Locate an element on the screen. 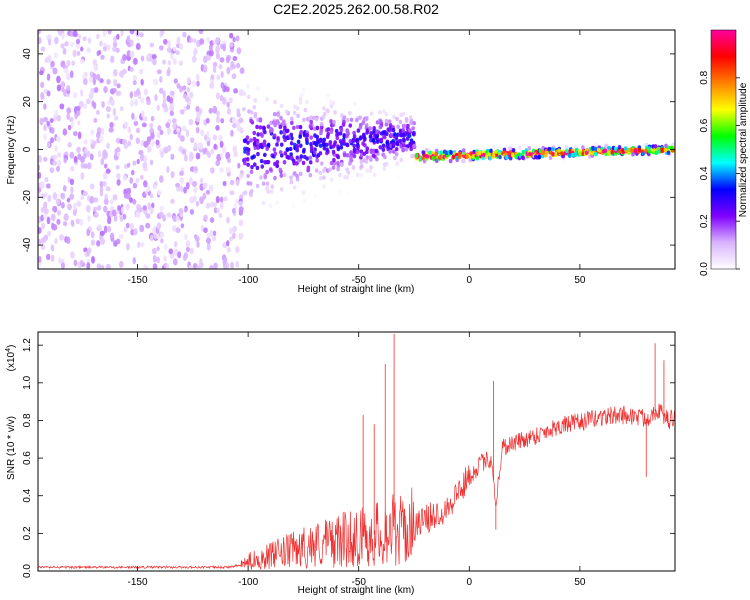 The image size is (750, 600). snr-scale-suffix: ) is located at coordinates (11, 346).